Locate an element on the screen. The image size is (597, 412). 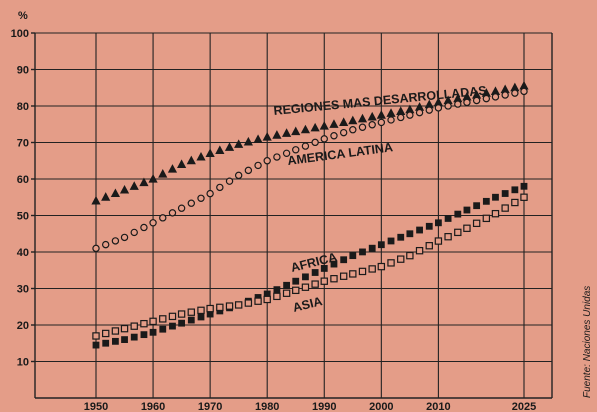
series-label-asia: ASIA is located at coordinates (307, 304).